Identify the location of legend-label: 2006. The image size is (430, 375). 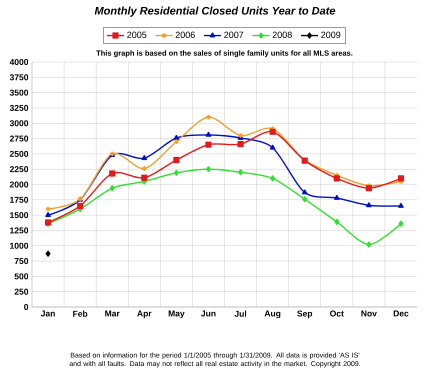
(185, 35).